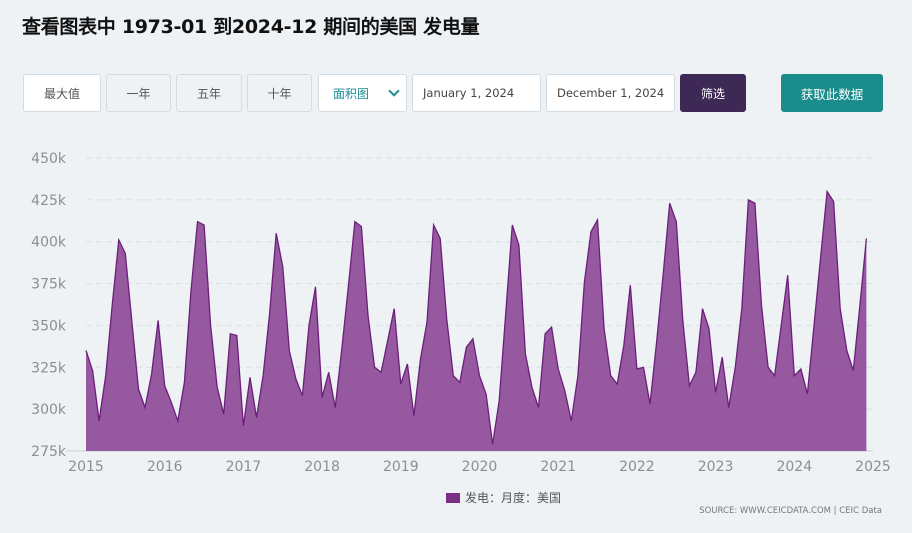  Describe the element at coordinates (453, 497) in the screenshot. I see `legend-swatch` at that location.